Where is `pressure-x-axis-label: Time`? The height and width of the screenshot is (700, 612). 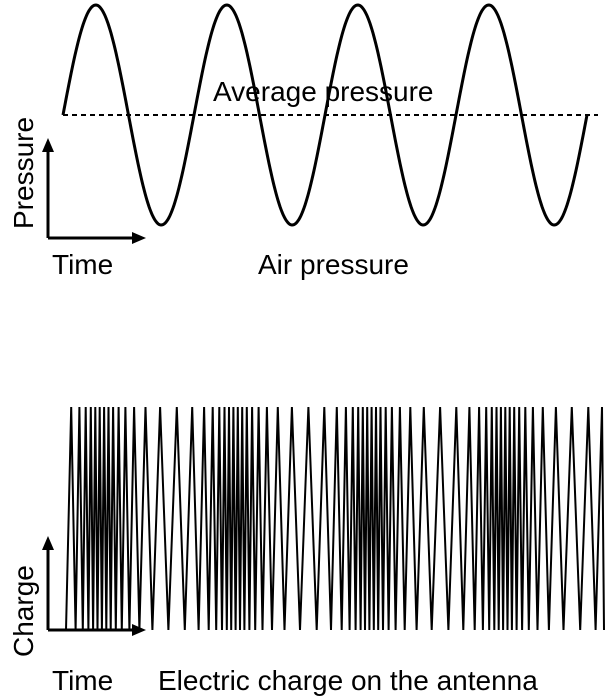
pressure-x-axis-label: Time is located at coordinates (82, 264).